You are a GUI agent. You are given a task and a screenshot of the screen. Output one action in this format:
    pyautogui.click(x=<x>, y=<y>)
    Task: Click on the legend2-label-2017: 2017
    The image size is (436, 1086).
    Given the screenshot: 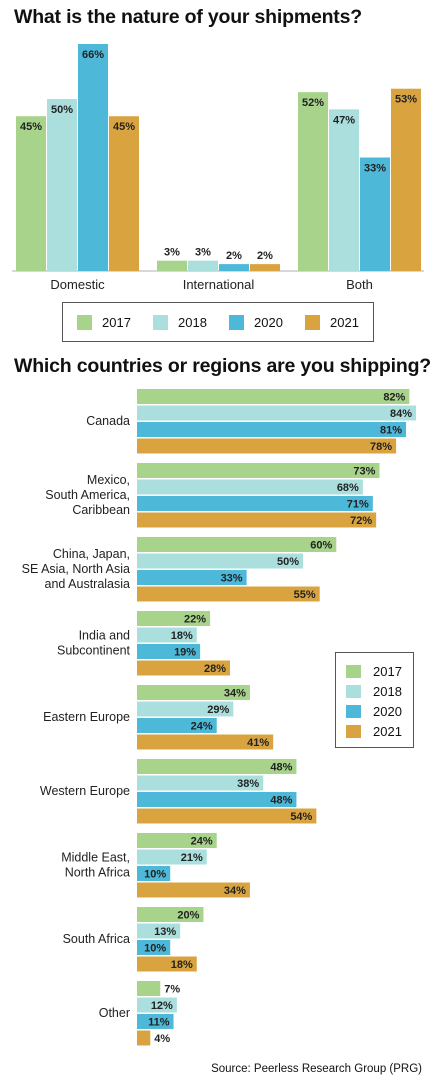 What is the action you would take?
    pyautogui.click(x=387, y=671)
    